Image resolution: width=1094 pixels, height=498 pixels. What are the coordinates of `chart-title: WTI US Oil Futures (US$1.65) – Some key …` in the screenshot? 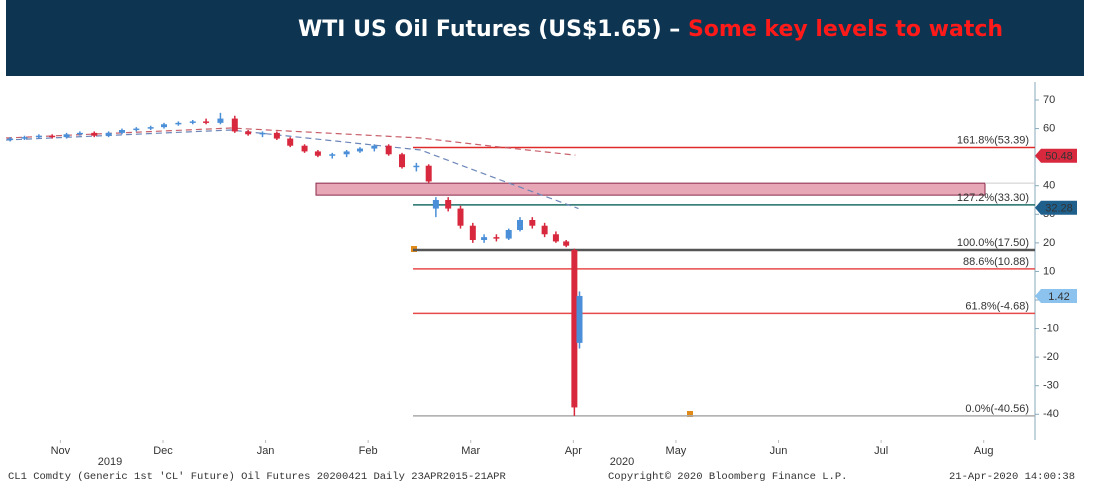 It's located at (650, 29).